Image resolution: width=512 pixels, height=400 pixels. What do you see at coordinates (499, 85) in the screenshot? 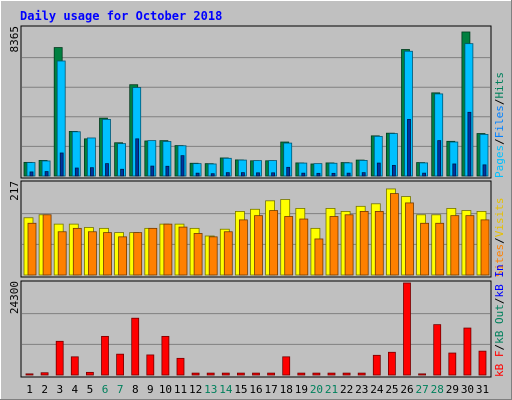
I see `legend-hits: Hits` at bounding box center [499, 85].